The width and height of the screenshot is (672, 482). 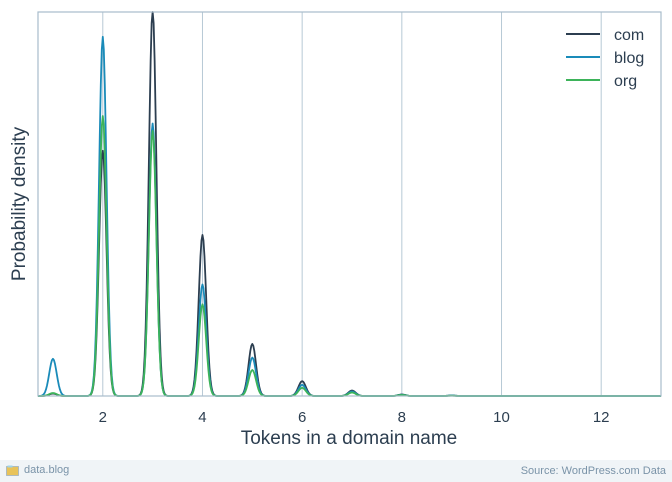 I want to click on x-tick-label: 6, so click(x=302, y=417).